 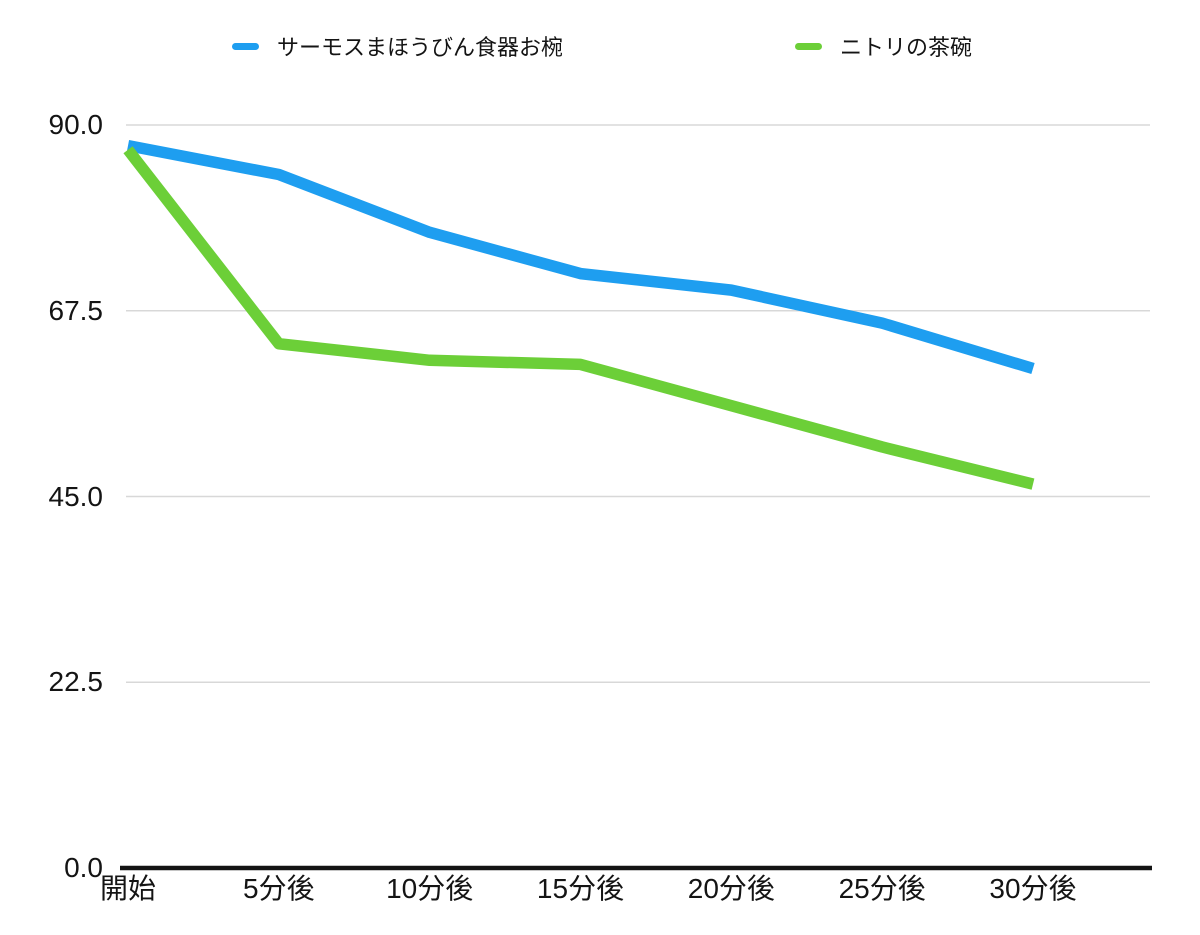 What do you see at coordinates (127, 888) in the screenshot?
I see `x-tick-label: 開始` at bounding box center [127, 888].